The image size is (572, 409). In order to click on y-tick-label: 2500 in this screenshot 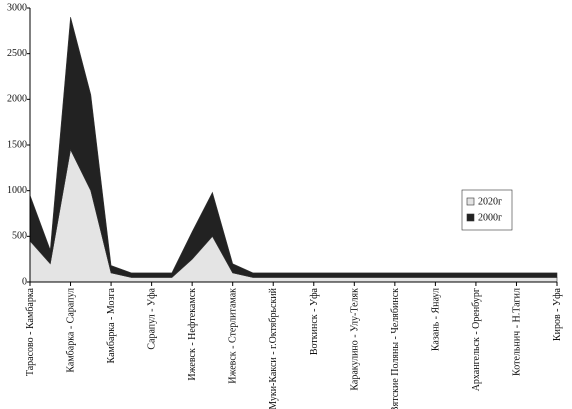, I will do `click(17, 53)`.